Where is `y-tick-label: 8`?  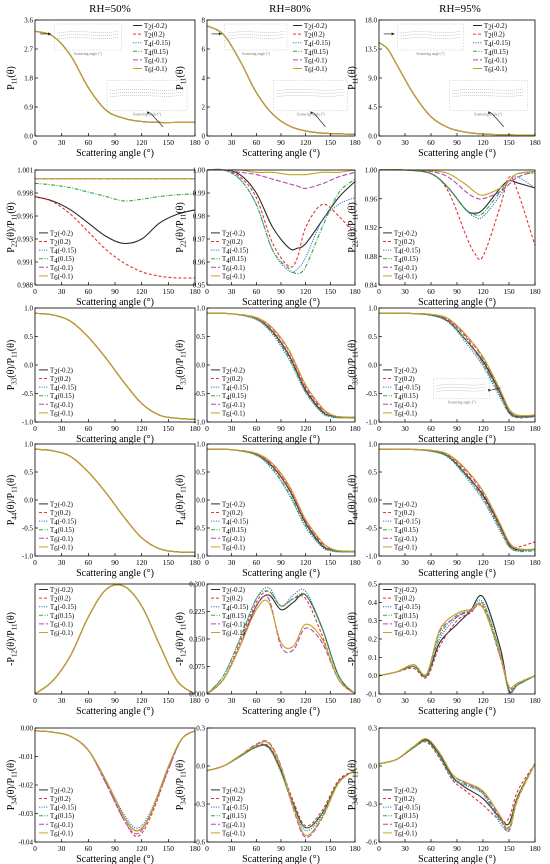
y-tick-label: 8 is located at coordinates (204, 21).